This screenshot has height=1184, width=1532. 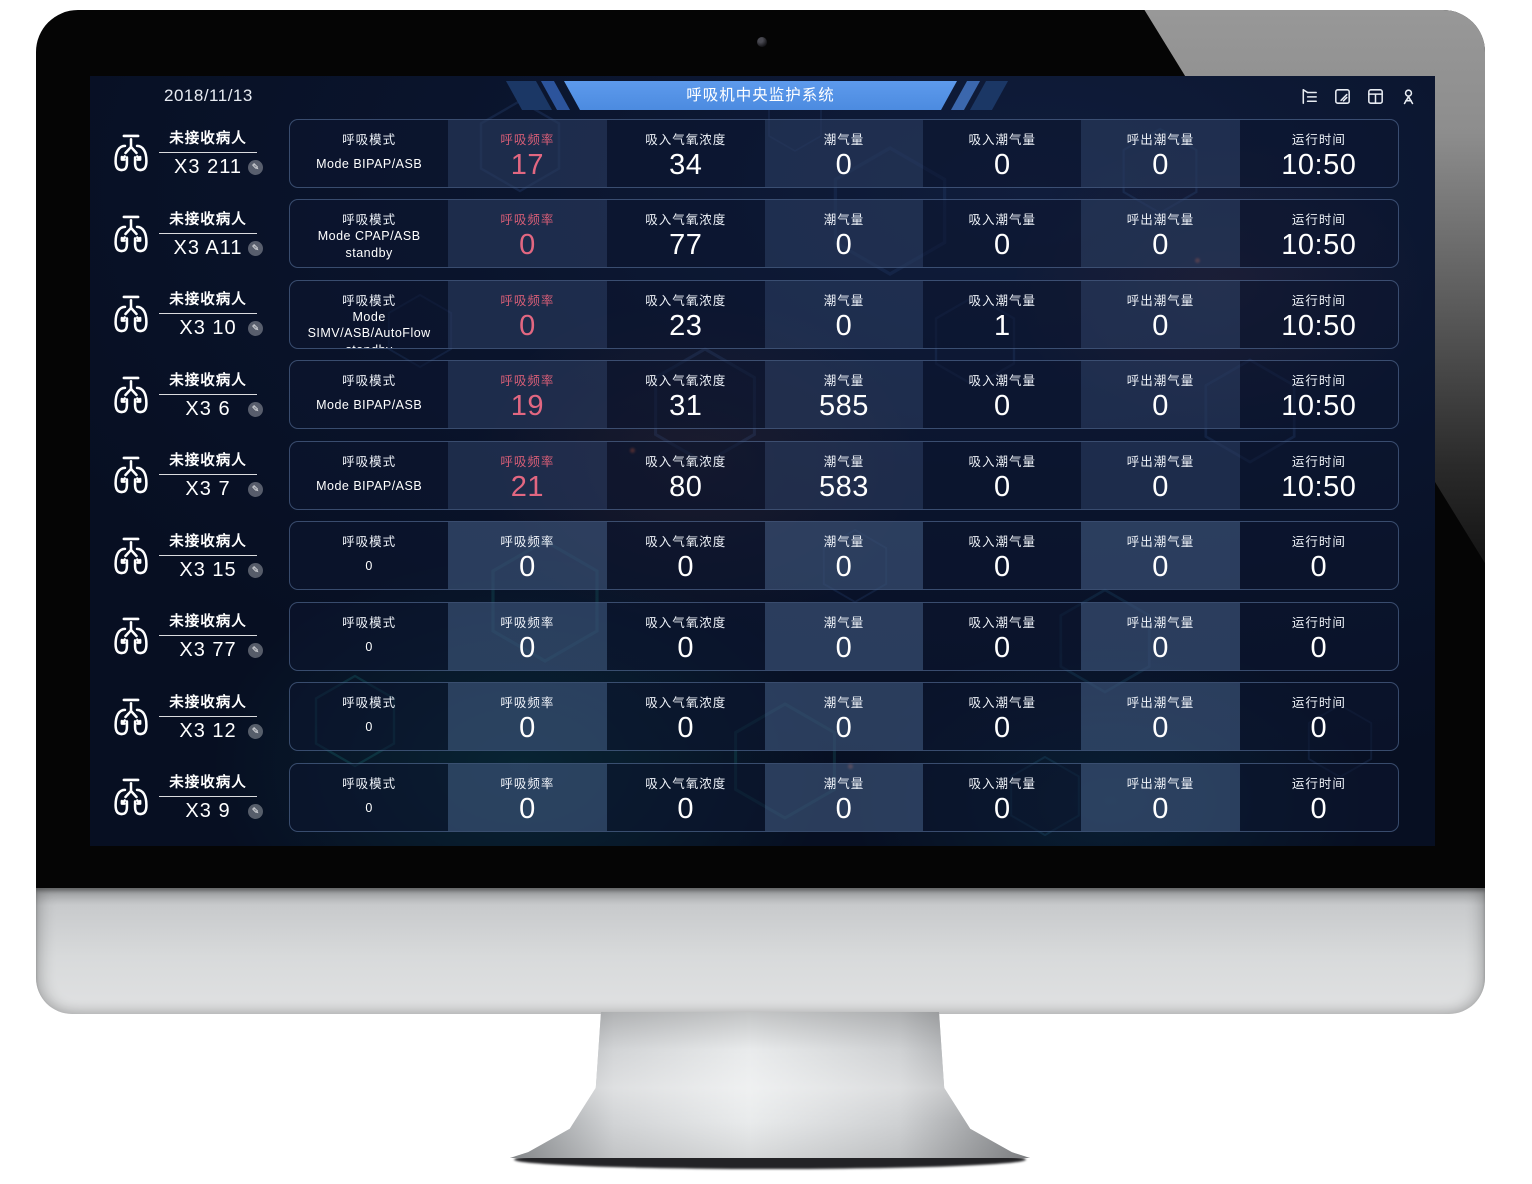 What do you see at coordinates (188, 475) in the screenshot?
I see `patient-card: 未接收病人 X3 7 ✎` at bounding box center [188, 475].